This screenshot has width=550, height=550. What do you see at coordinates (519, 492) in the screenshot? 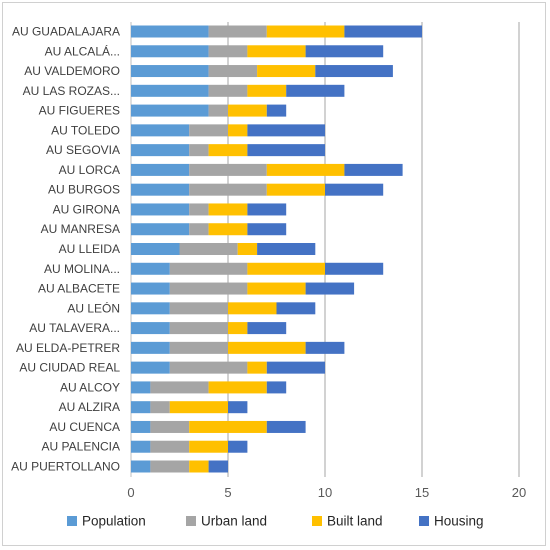
I see `x-tick-label: 20` at bounding box center [519, 492].